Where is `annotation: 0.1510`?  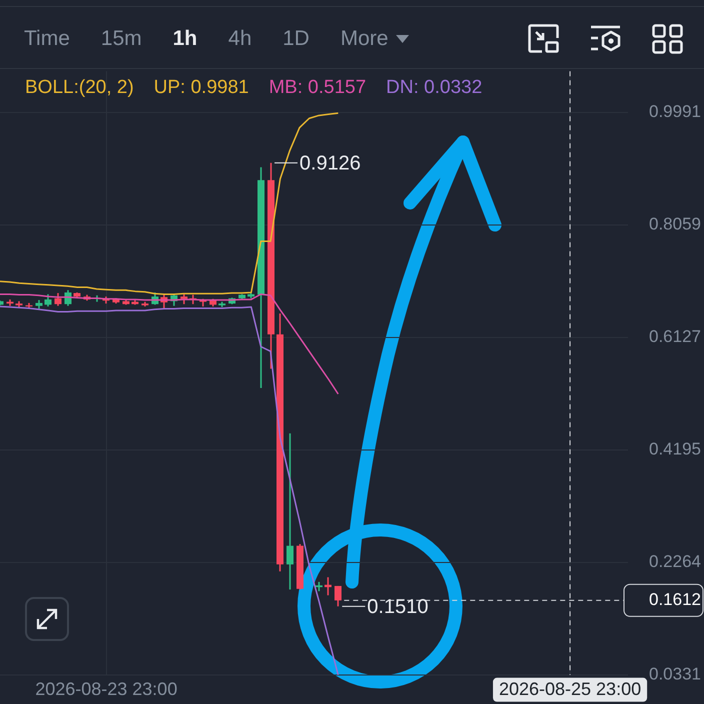
annotation: 0.1510 is located at coordinates (397, 607).